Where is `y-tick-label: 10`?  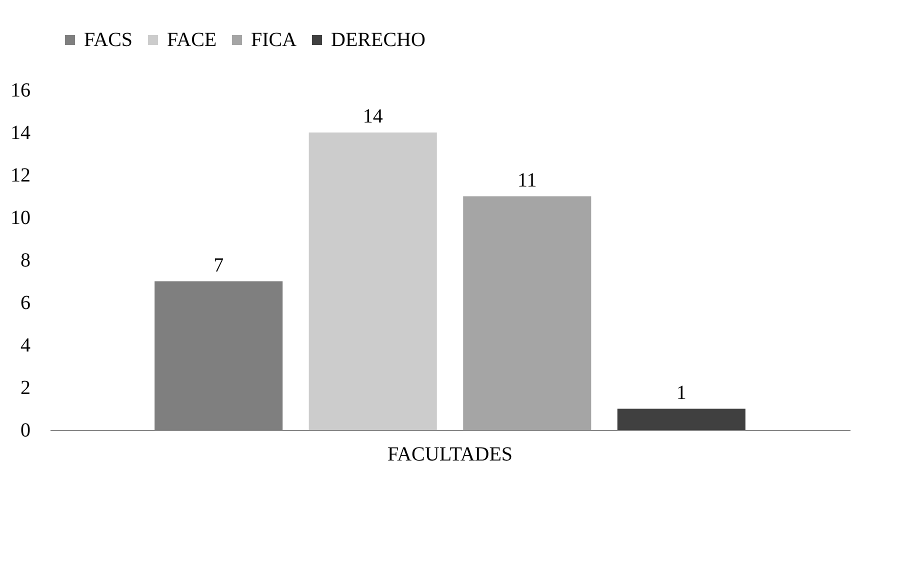
y-tick-label: 10 is located at coordinates (20, 218).